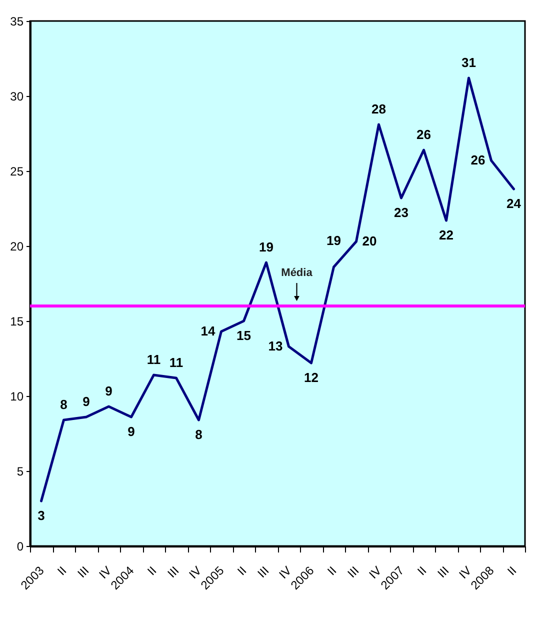 This screenshot has width=539, height=636. Describe the element at coordinates (208, 331) in the screenshot. I see `data-label: 14` at that location.